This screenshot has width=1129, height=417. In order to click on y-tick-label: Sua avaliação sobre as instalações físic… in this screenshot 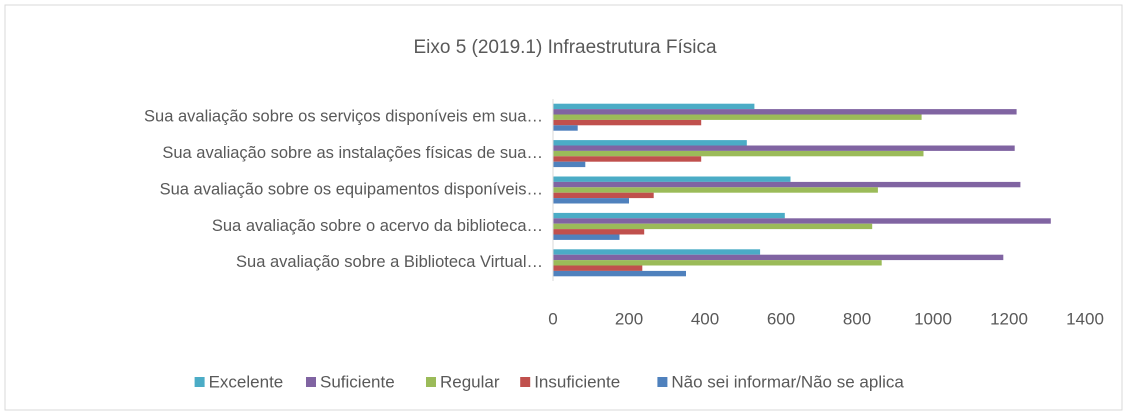, I will do `click(352, 153)`.